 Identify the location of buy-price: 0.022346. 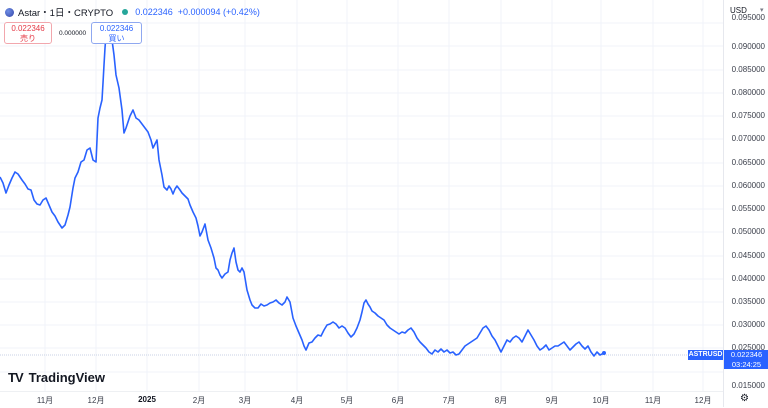
(116, 28).